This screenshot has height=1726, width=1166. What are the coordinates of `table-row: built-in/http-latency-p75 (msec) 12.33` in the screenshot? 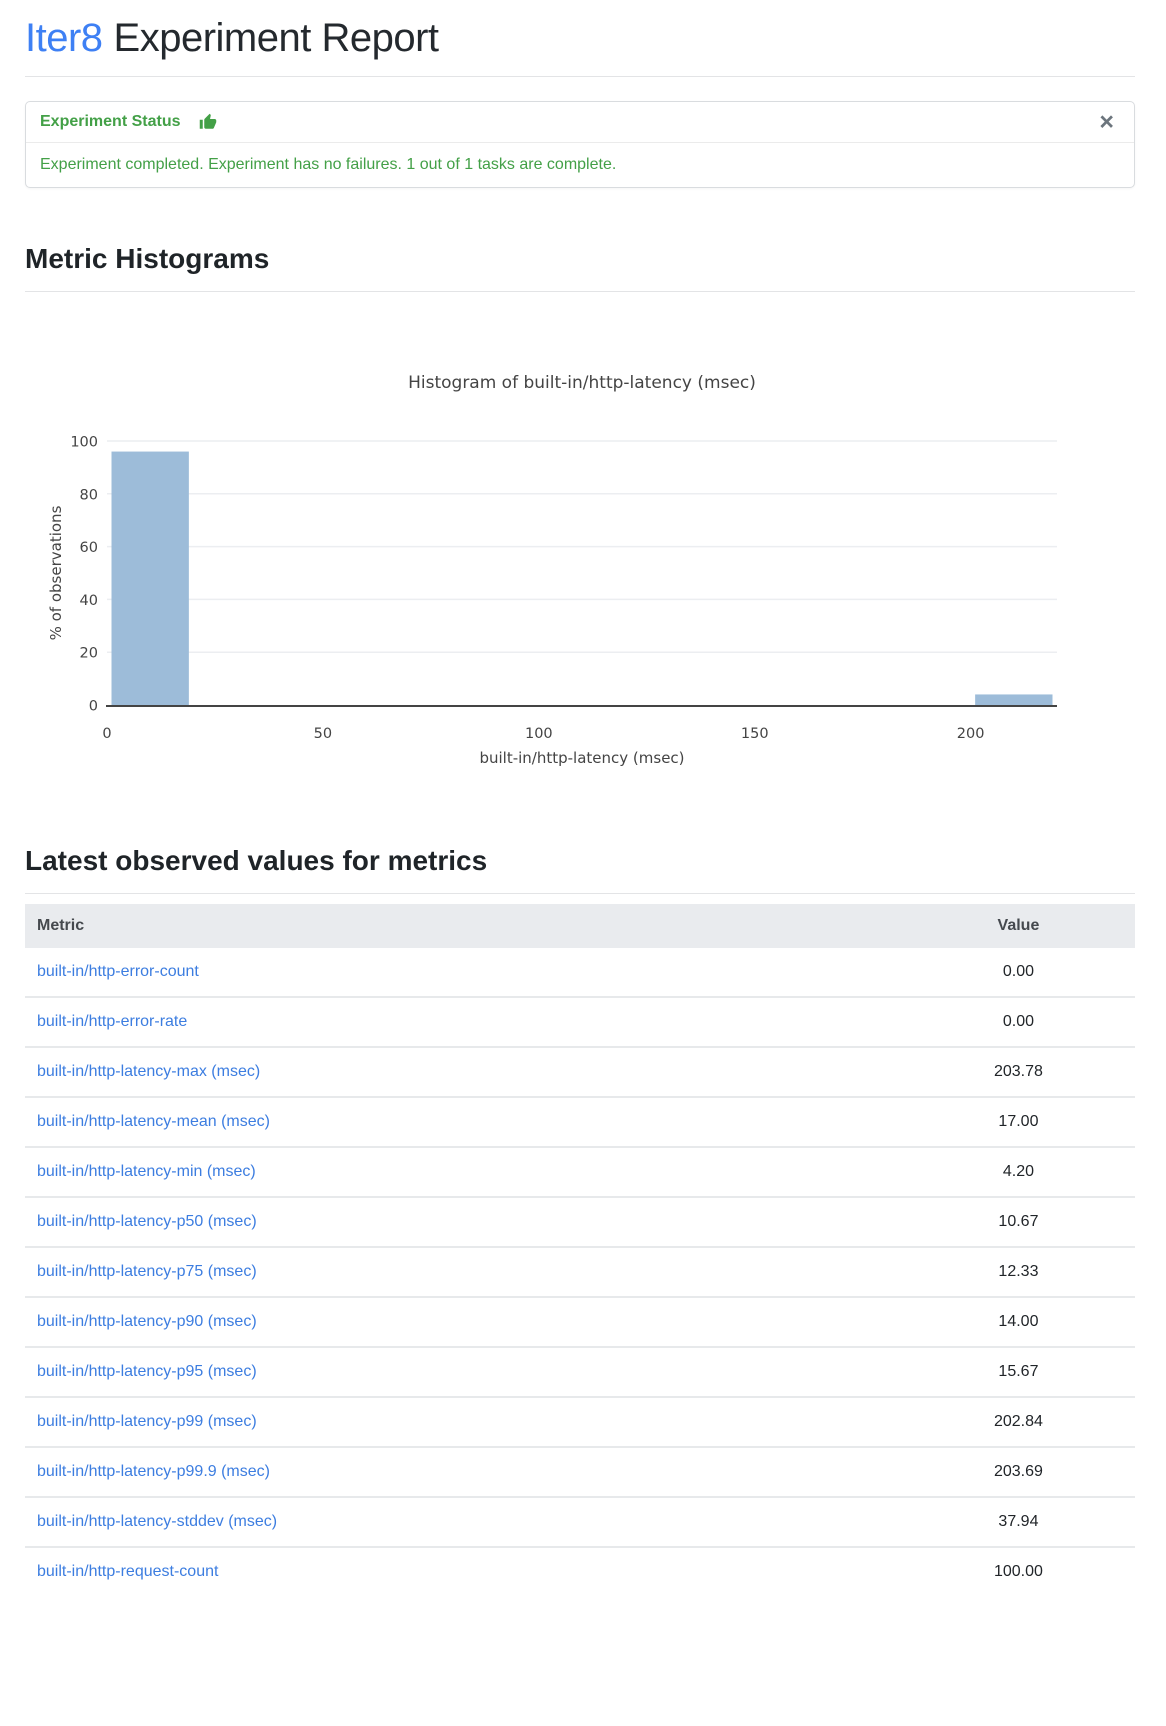 It's located at (580, 1271).